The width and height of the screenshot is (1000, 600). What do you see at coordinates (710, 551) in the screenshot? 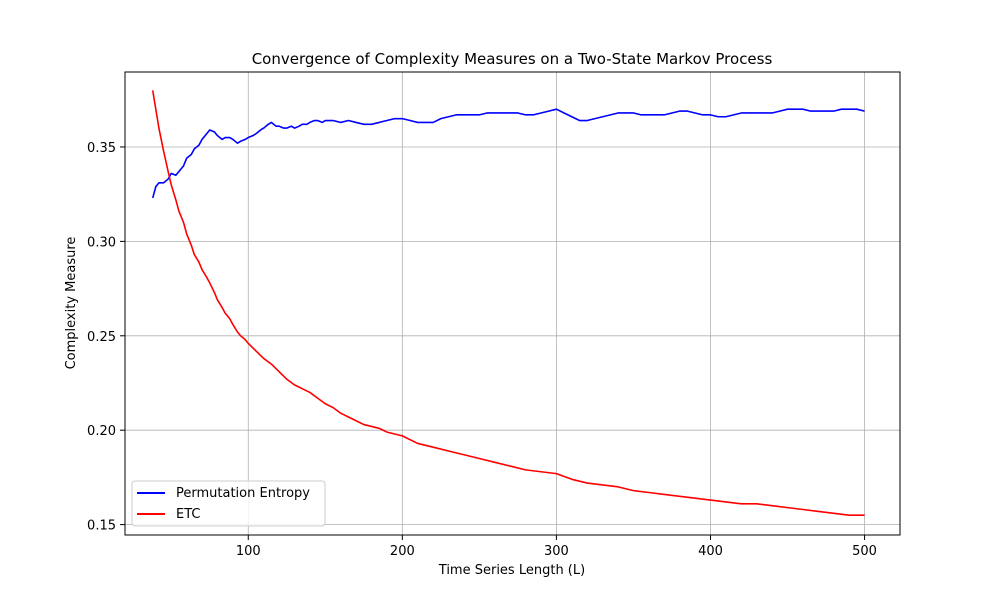
I see `x-tick-label: 400` at bounding box center [710, 551].